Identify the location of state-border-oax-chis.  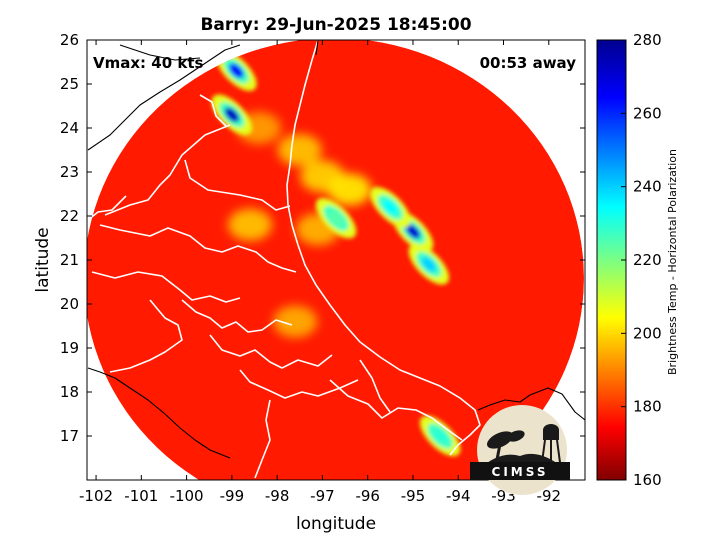
(396, 410).